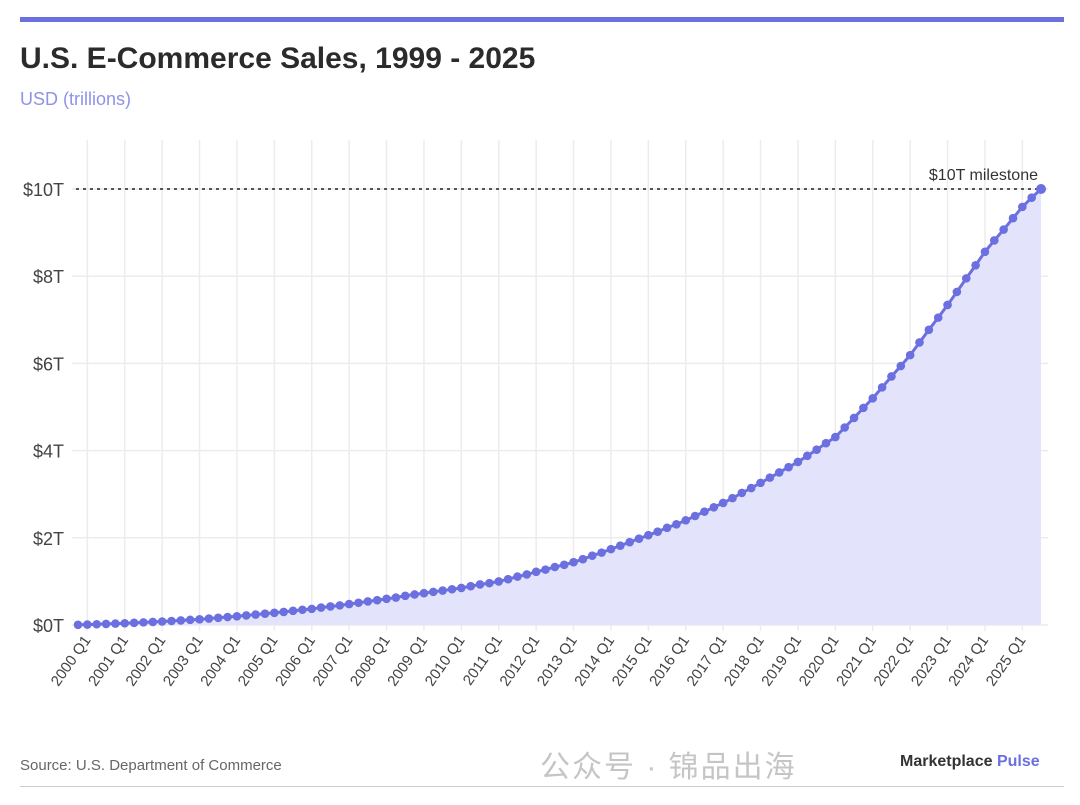 This screenshot has height=805, width=1080. I want to click on logo-accent: Pulse, so click(1018, 761).